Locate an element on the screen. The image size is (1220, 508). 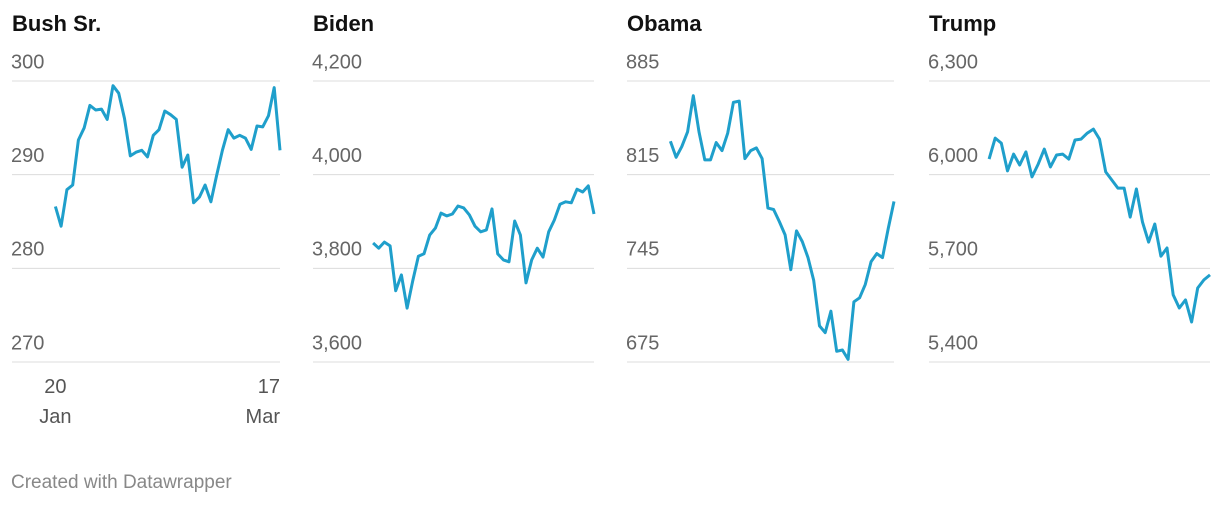
y-tick-label: 4,000 is located at coordinates (337, 156).